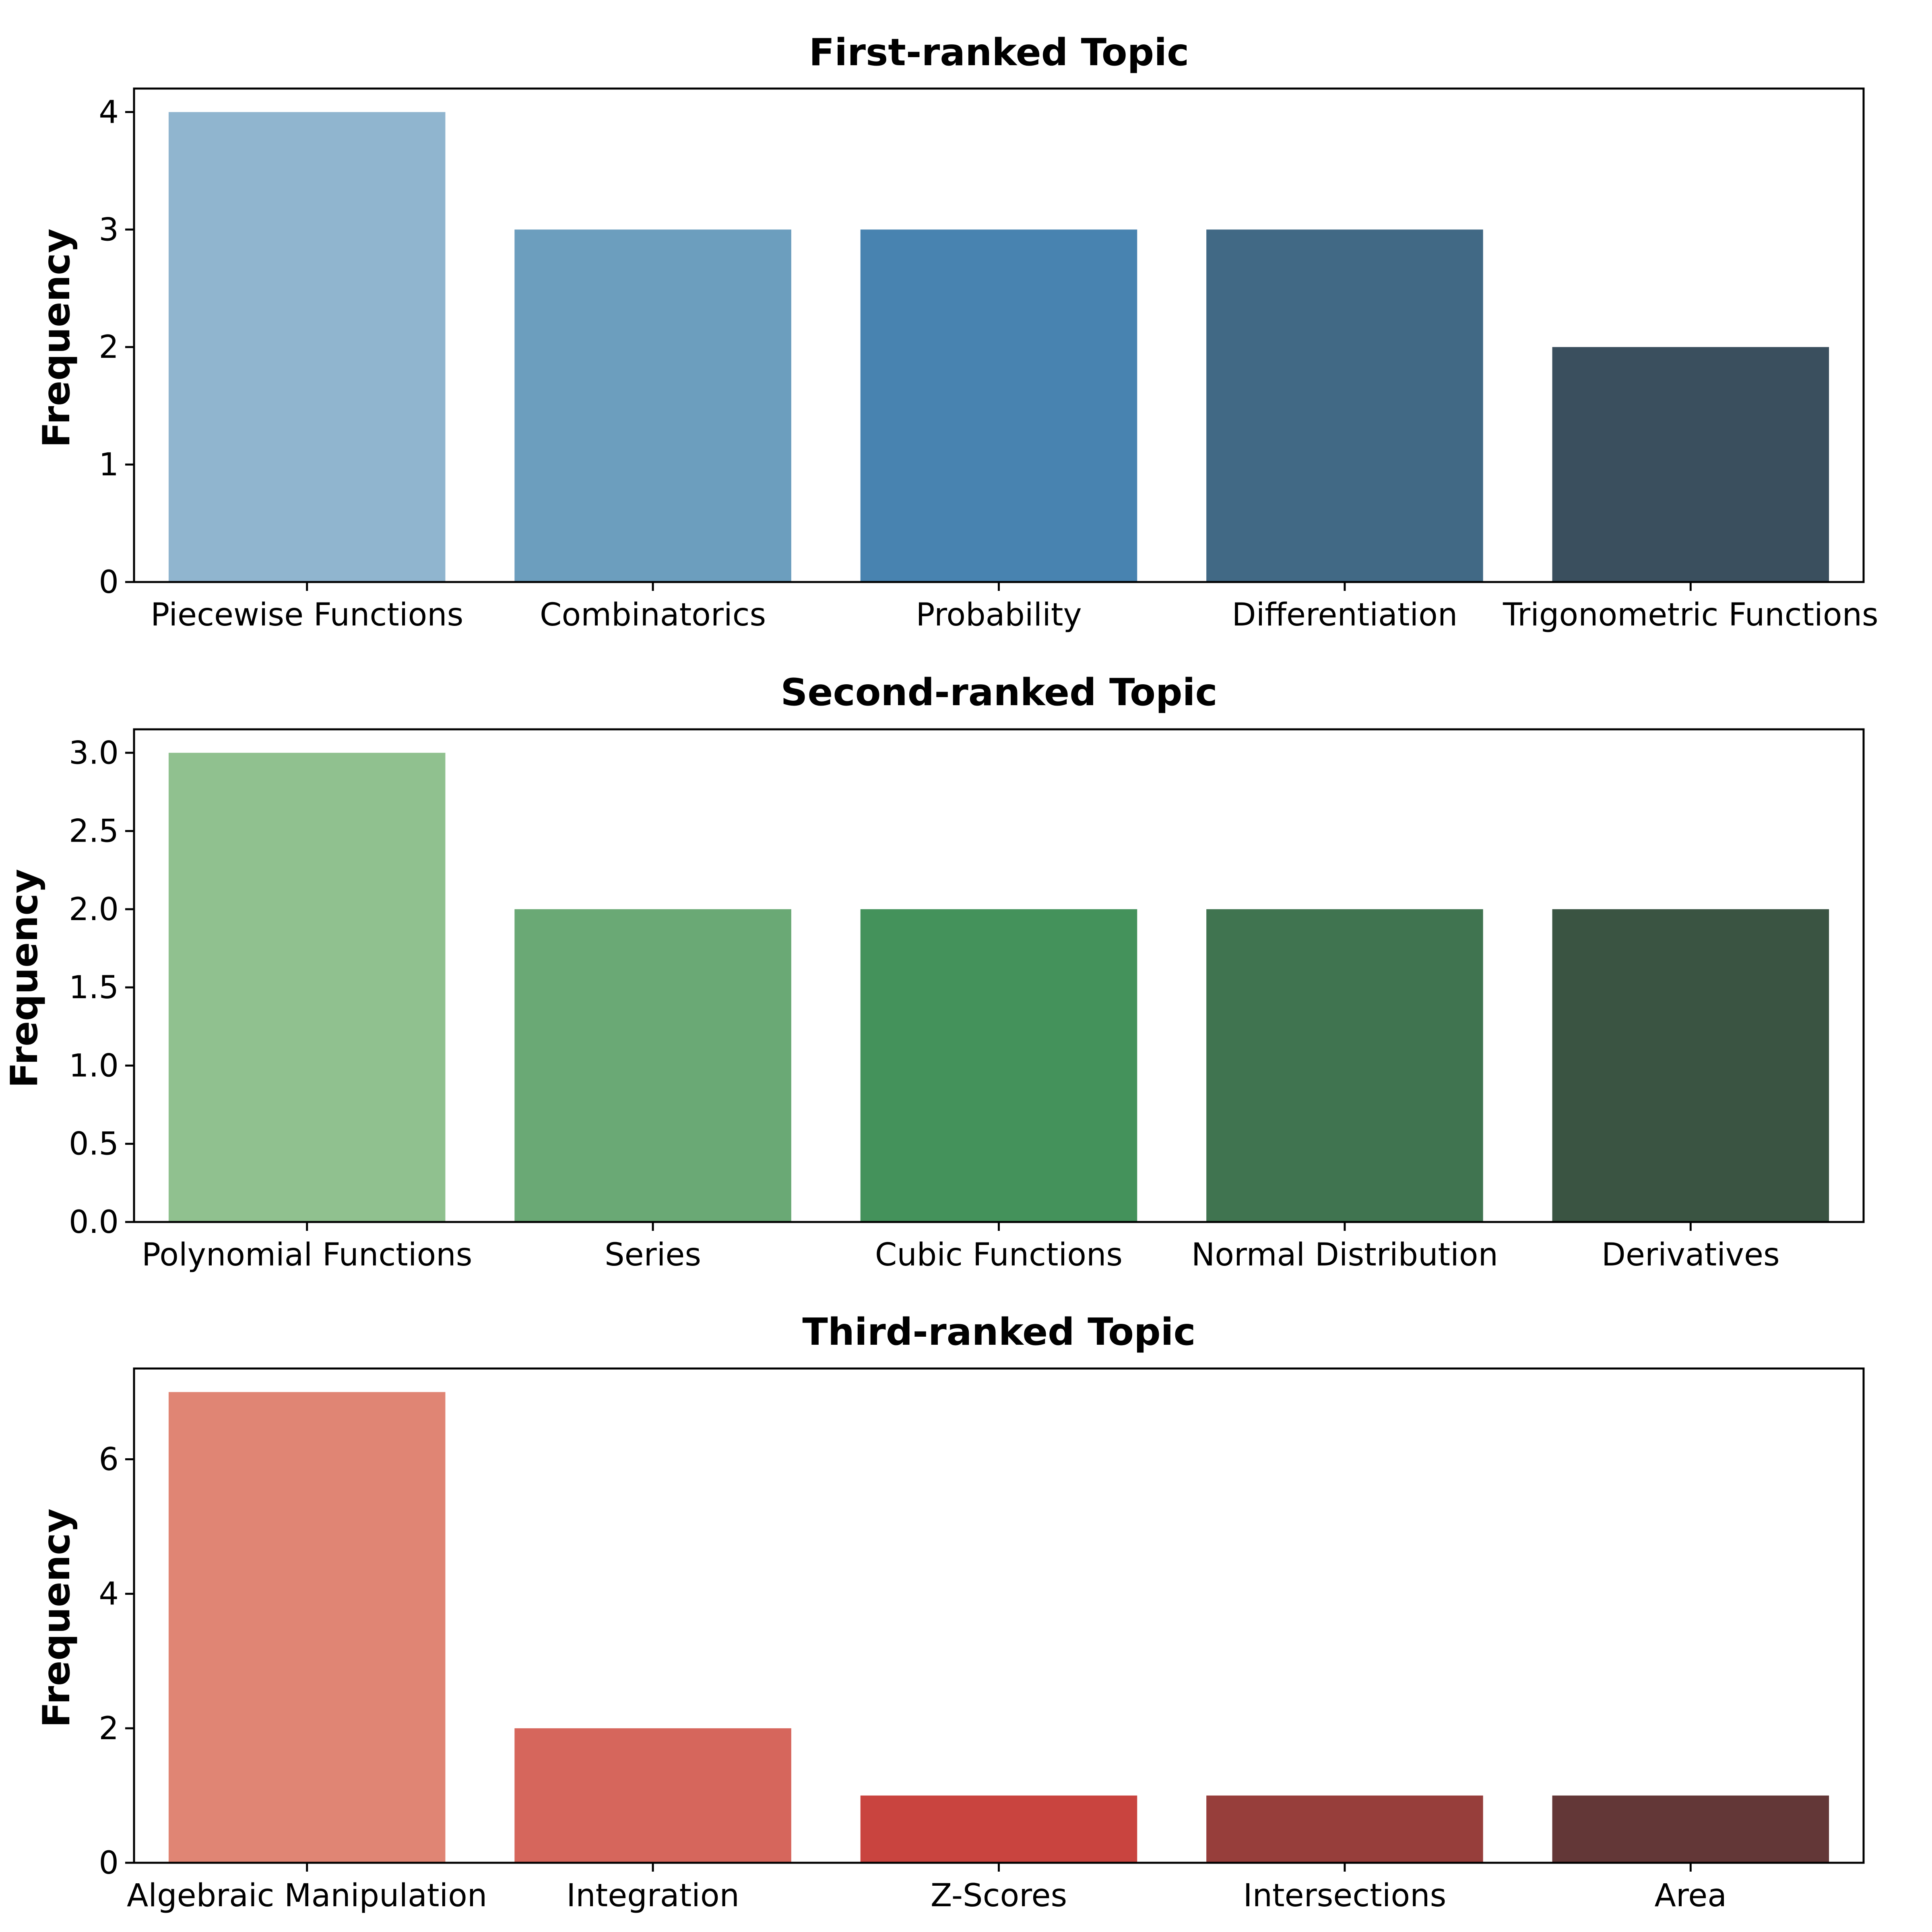  What do you see at coordinates (94, 988) in the screenshot?
I see `y-tick-label: 1.5` at bounding box center [94, 988].